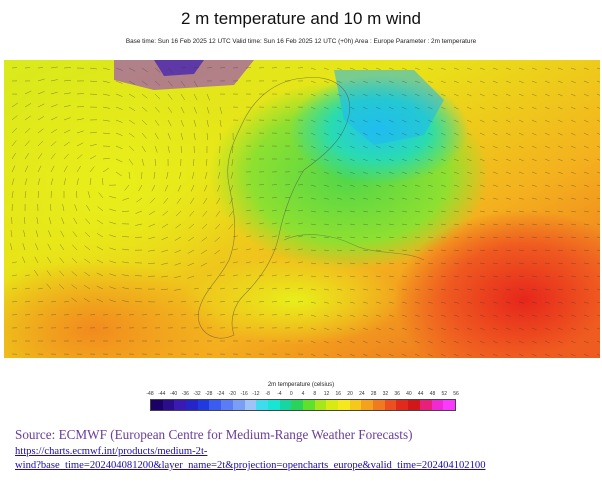 Image resolution: width=602 pixels, height=481 pixels. What do you see at coordinates (209, 394) in the screenshot?
I see `legend-tick-label: -28` at bounding box center [209, 394].